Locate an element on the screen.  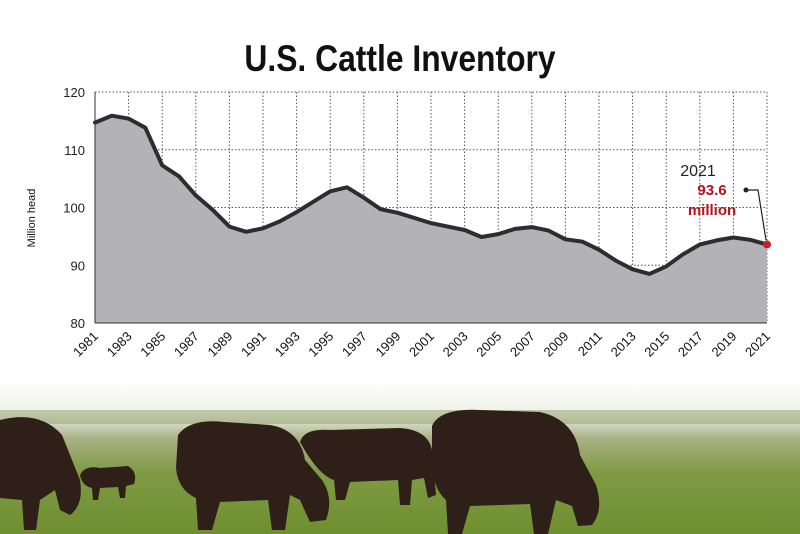
annotation-value: 93.6 is located at coordinates (711, 190).